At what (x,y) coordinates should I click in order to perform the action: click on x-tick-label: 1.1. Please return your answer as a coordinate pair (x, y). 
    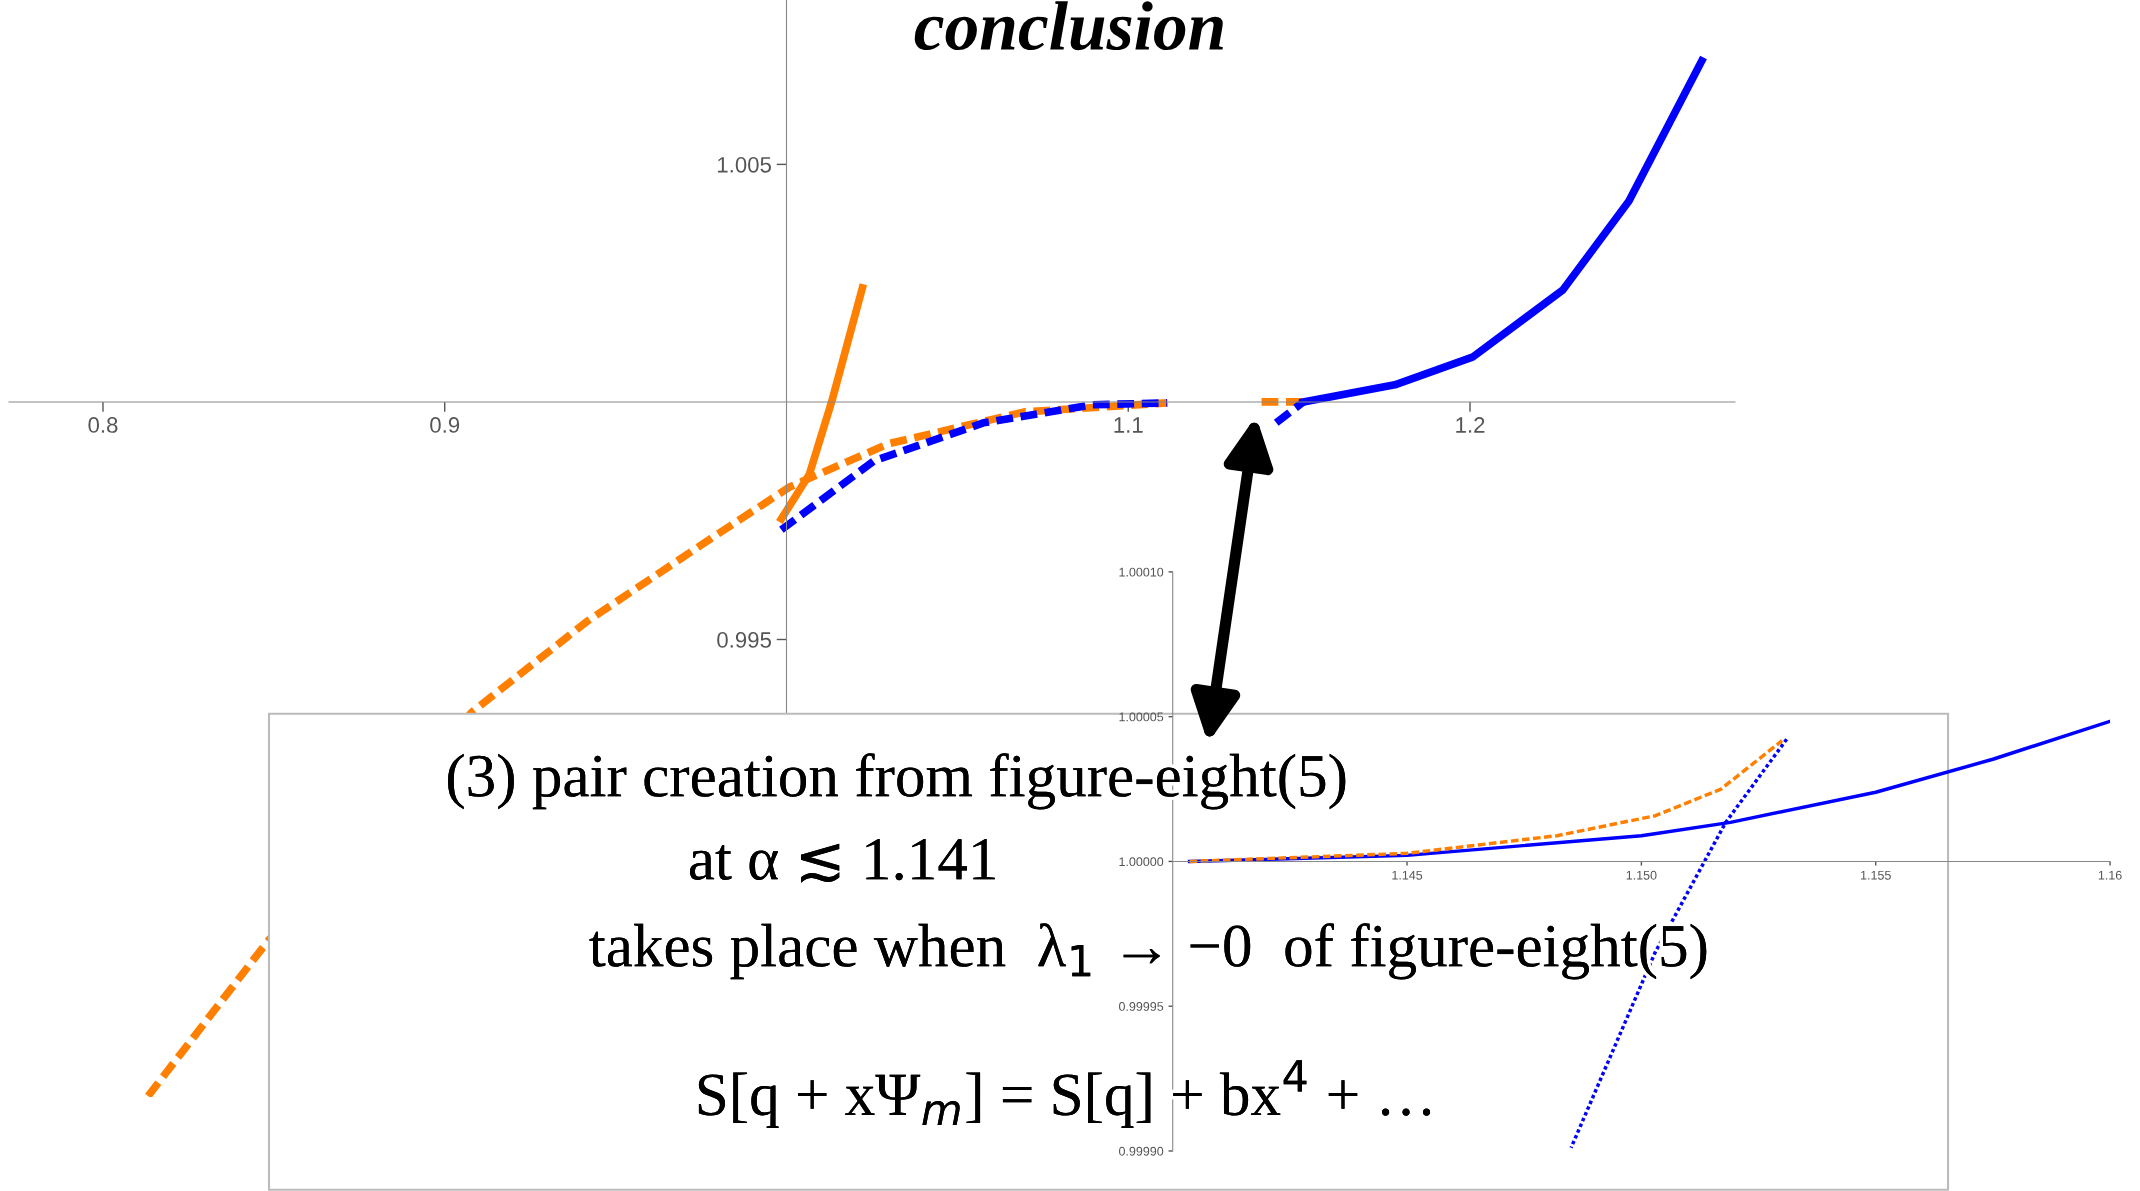
    Looking at the image, I should click on (1128, 425).